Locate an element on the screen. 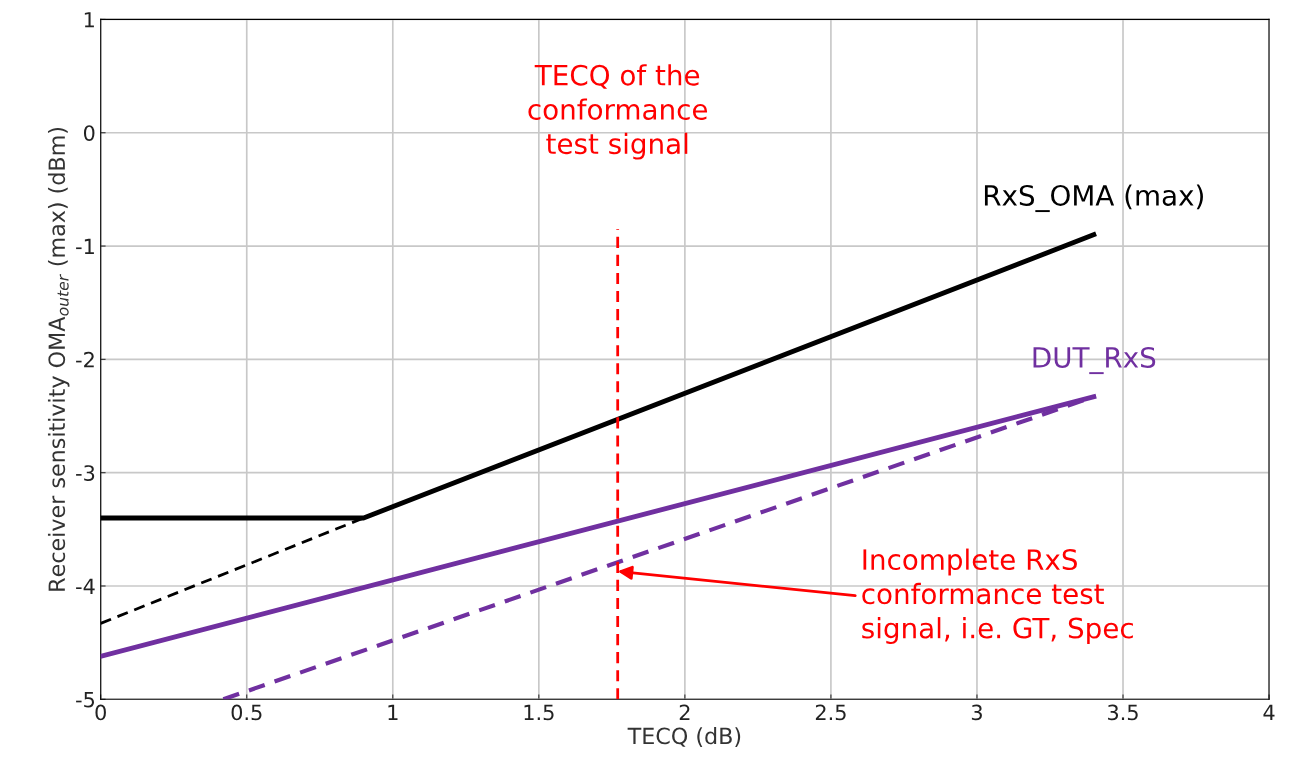 This screenshot has width=1291, height=777. y-tick-label: -2 is located at coordinates (85, 359).